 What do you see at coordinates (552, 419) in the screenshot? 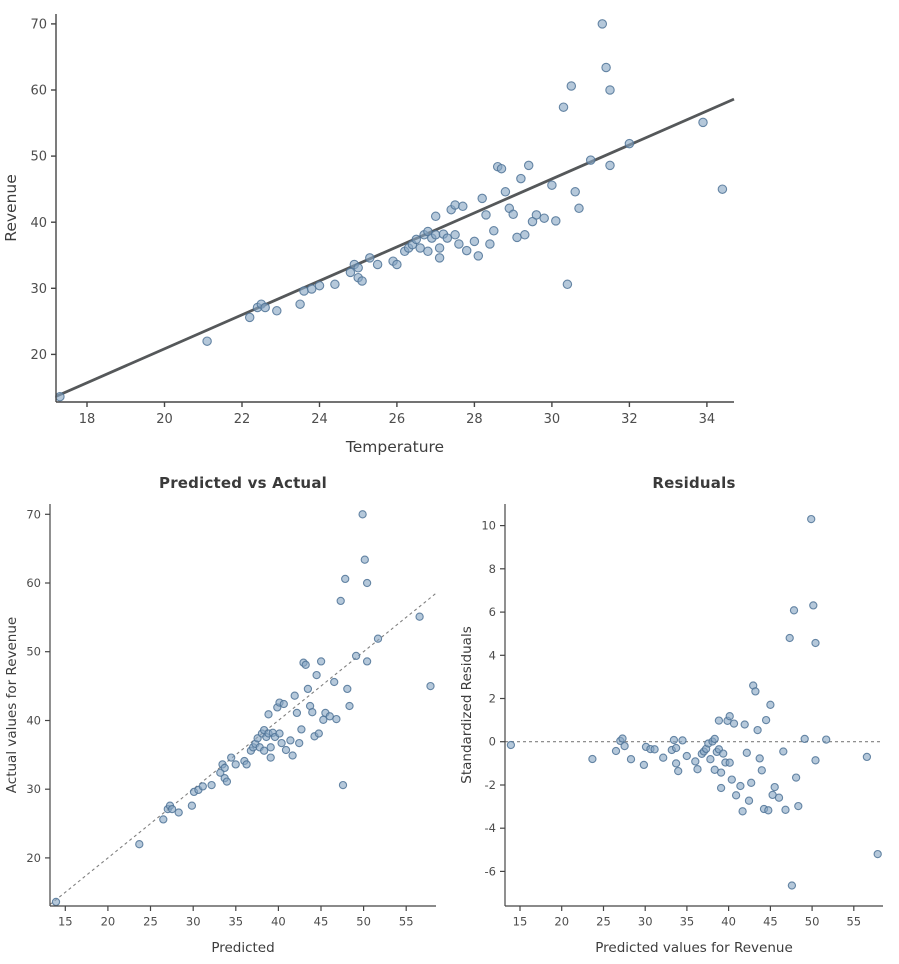
I see `x-tick-label: 30` at bounding box center [552, 419].